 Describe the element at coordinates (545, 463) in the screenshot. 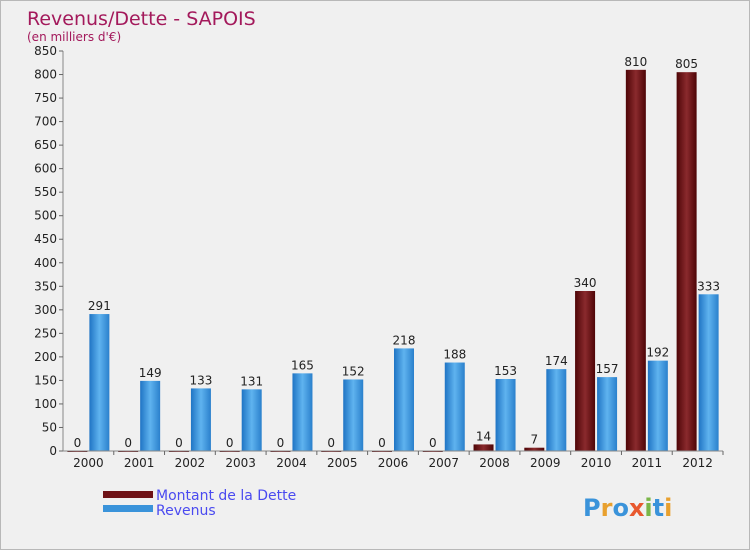

I see `x-tick-label: 2009` at that location.